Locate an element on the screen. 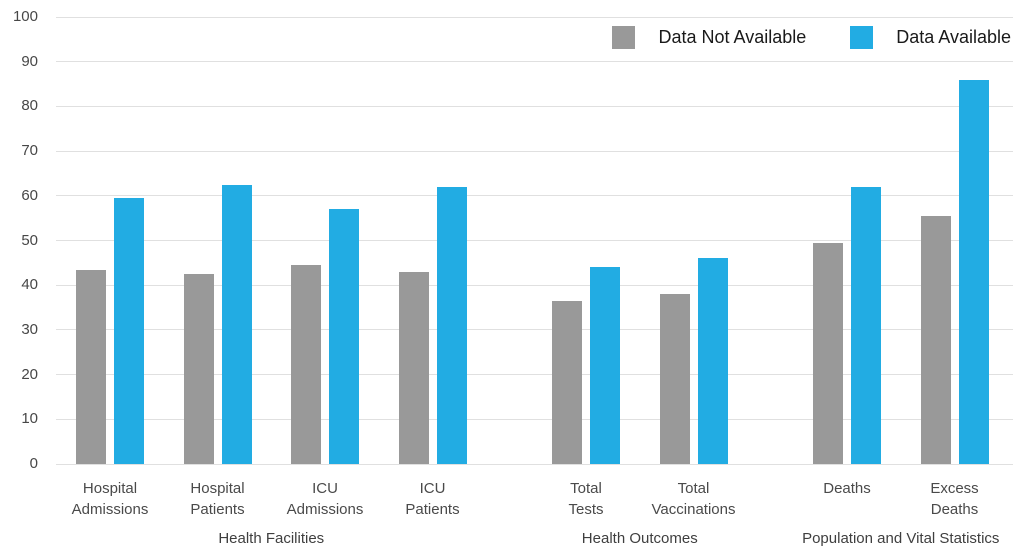 This screenshot has width=1024, height=554. bar-data-not-available-total-vaccinations is located at coordinates (674, 379).